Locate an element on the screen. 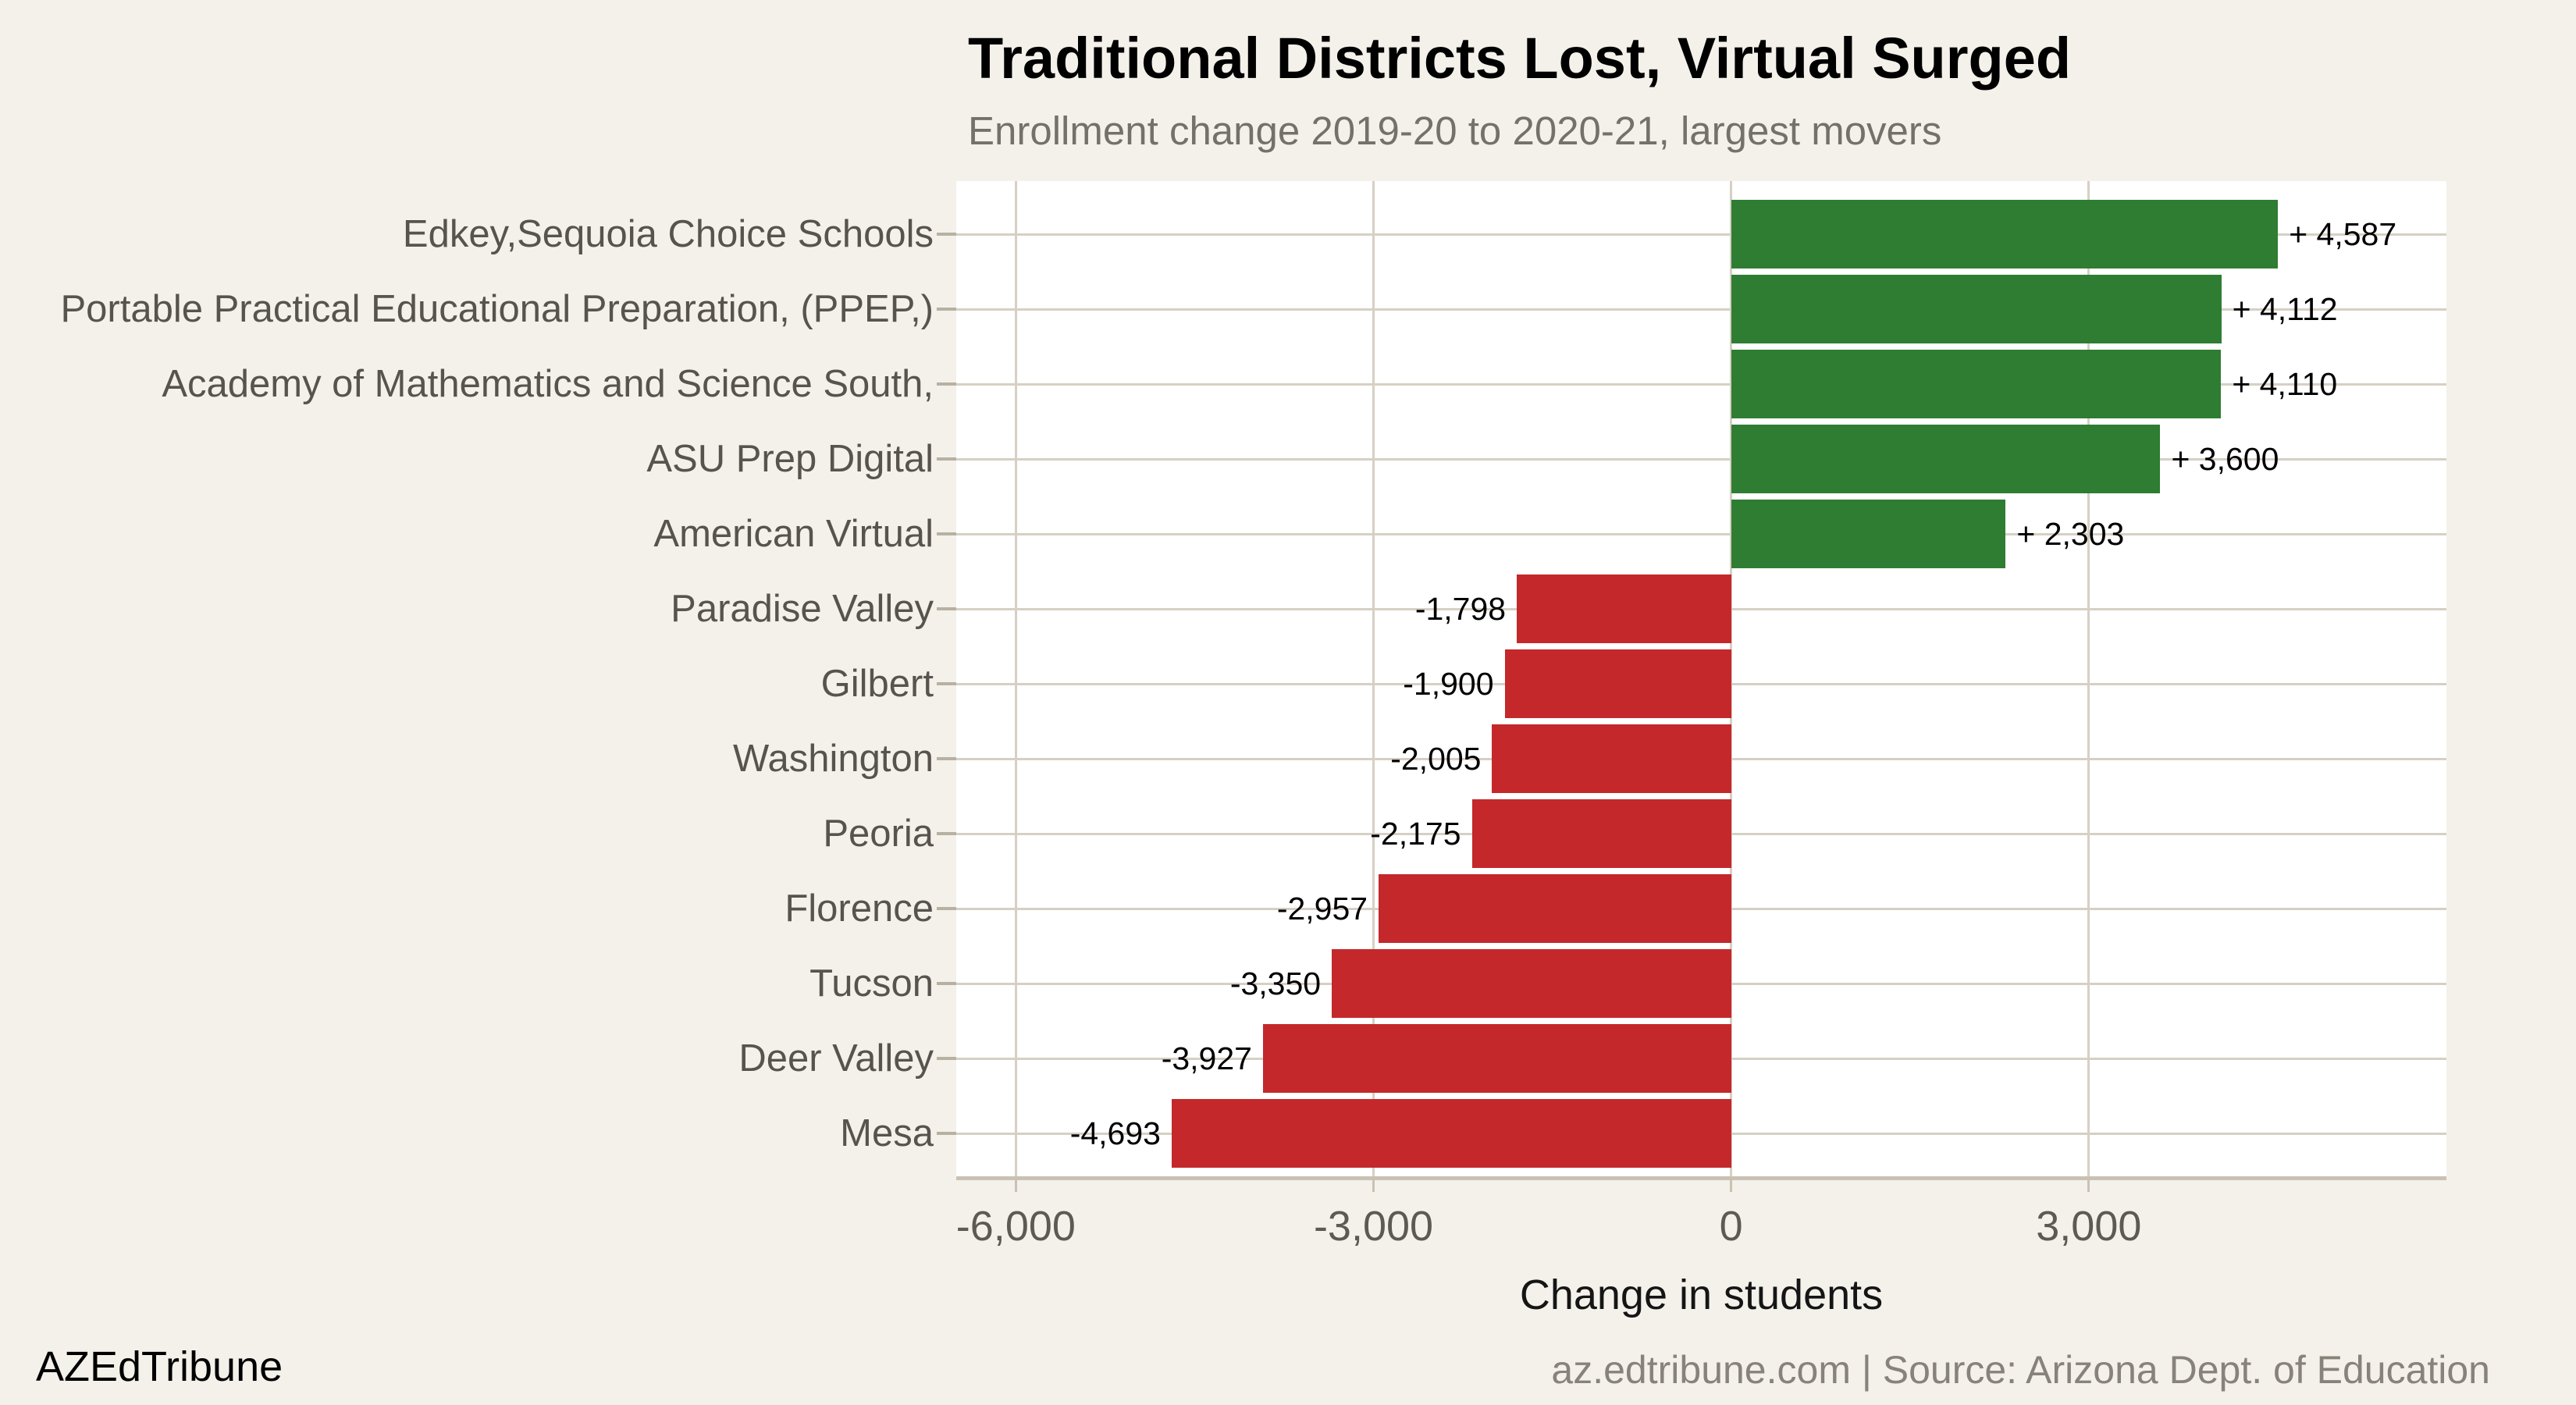 The height and width of the screenshot is (1405, 2576). value-label: -3,927 is located at coordinates (1206, 1058).